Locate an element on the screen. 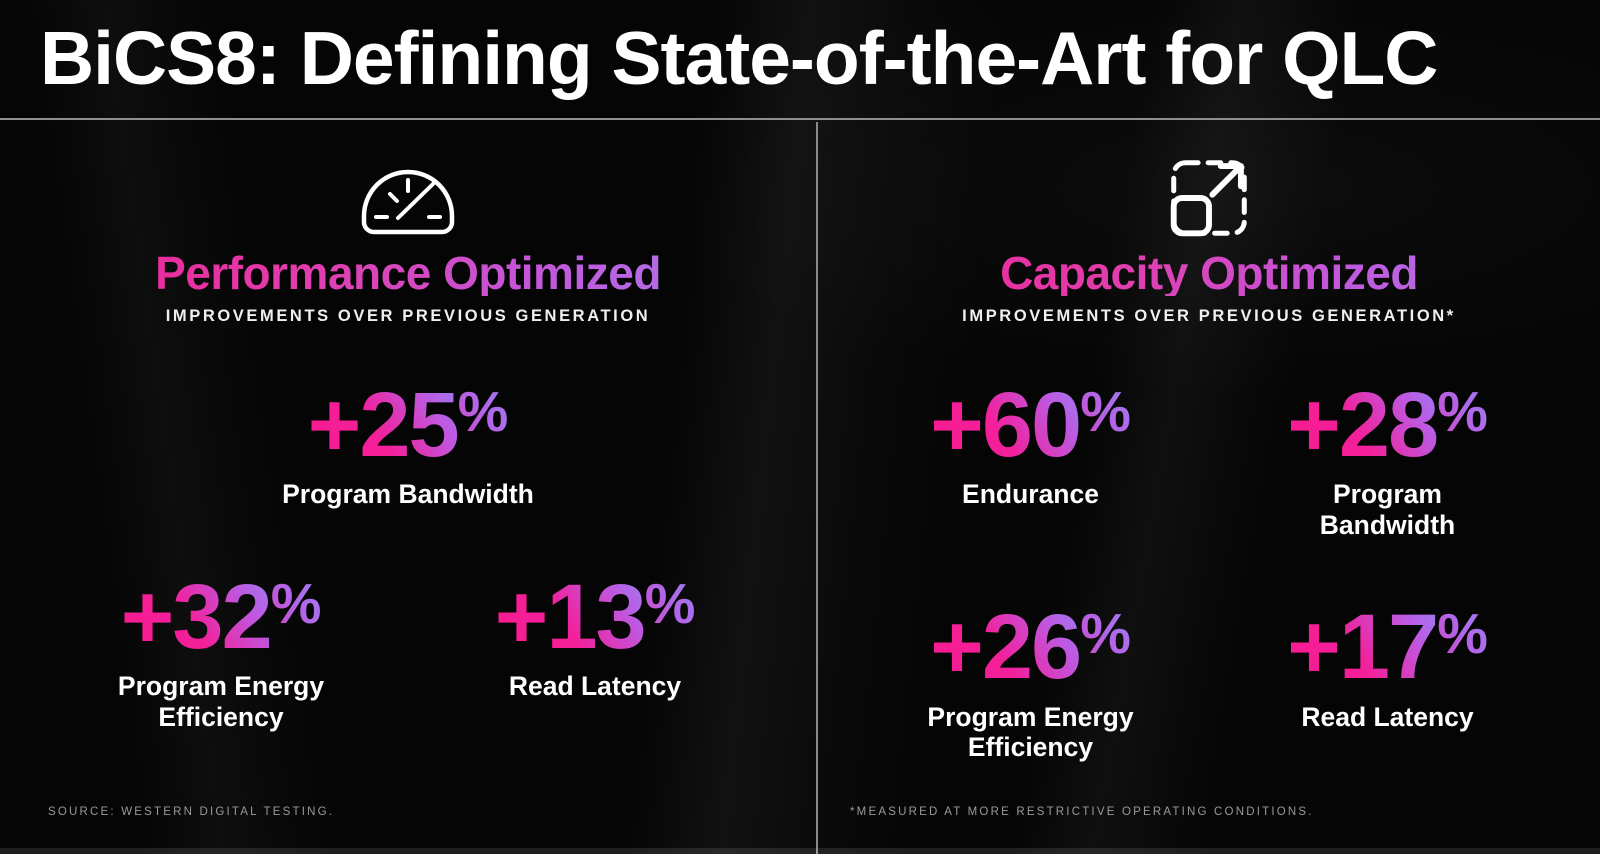  capacity-stat-row-1: +60% Endurance +28% Program Bandwidth is located at coordinates (1209, 457).